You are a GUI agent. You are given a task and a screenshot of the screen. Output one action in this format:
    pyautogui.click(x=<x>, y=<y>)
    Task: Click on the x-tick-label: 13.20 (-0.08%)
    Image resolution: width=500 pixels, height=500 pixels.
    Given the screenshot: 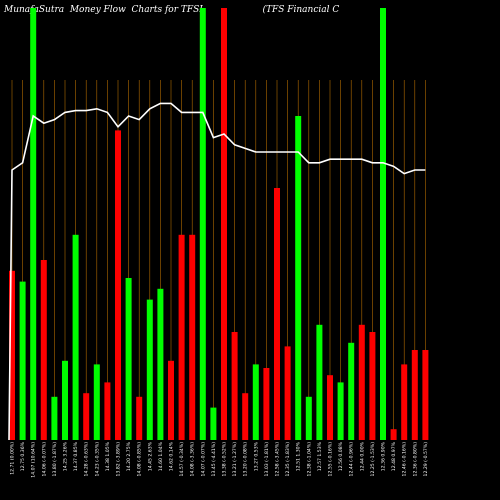 What is the action you would take?
    pyautogui.click(x=246, y=459)
    